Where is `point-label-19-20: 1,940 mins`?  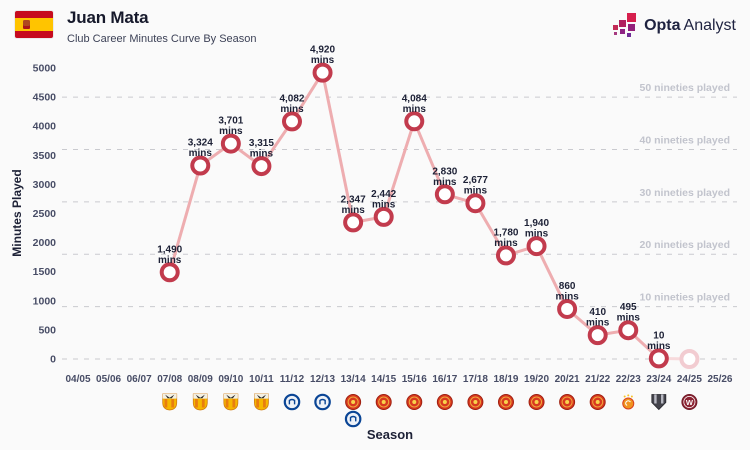
point-label-19-20: 1,940 mins is located at coordinates (536, 229).